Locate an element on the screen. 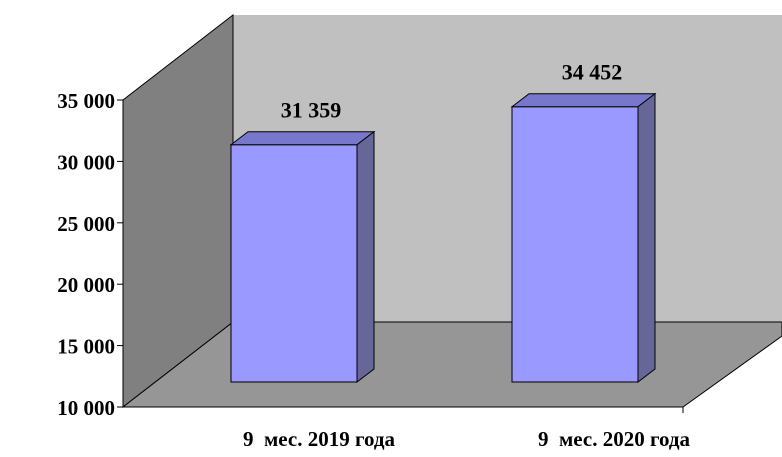 This screenshot has height=457, width=782. category-labels: 9 мес. 2019 года 9 мес. 2020 года is located at coordinates (466, 439).